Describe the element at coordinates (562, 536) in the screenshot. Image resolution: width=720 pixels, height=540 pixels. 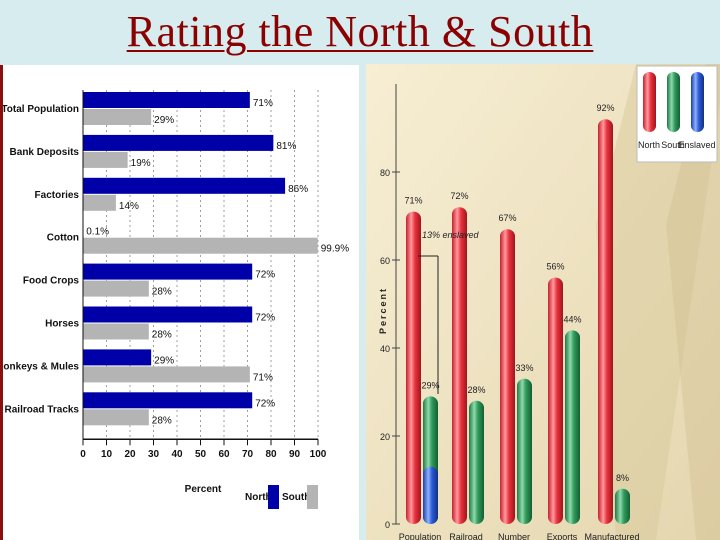
I see `category-label: Exports` at that location.